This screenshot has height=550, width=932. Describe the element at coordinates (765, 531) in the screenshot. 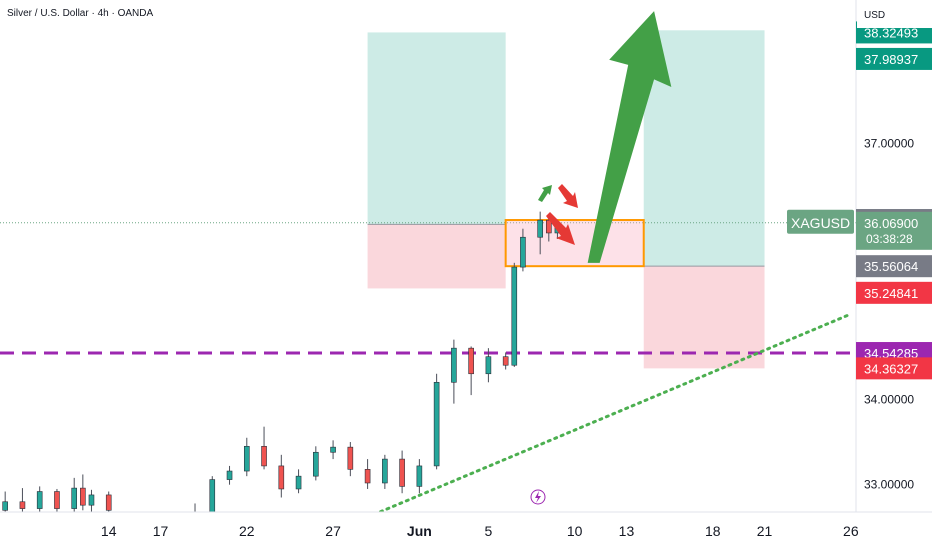

I see `x-tick-label: 21` at that location.